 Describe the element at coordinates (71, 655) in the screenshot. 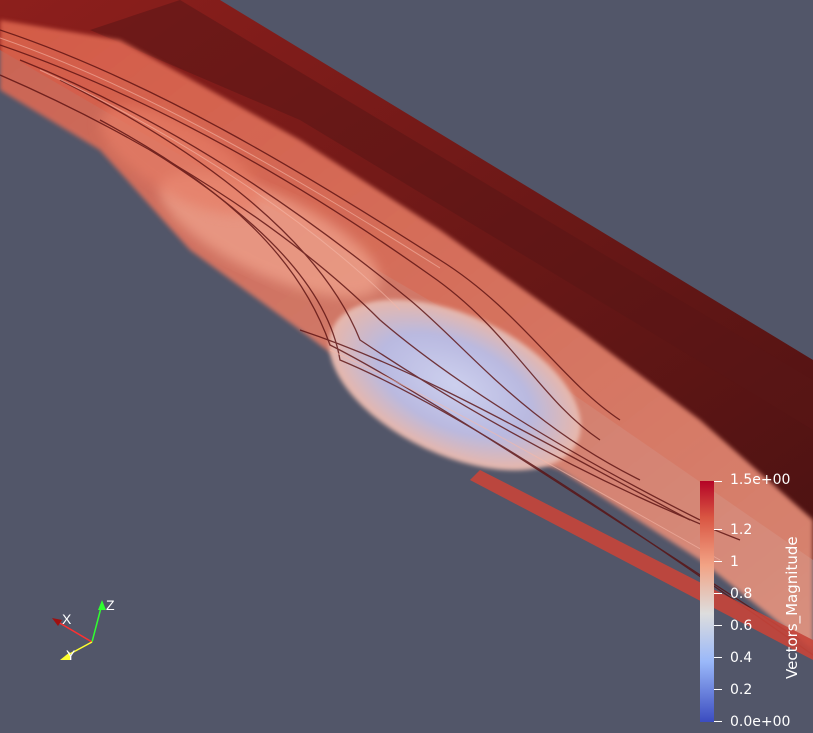

I see `y-axis-label: Y` at that location.